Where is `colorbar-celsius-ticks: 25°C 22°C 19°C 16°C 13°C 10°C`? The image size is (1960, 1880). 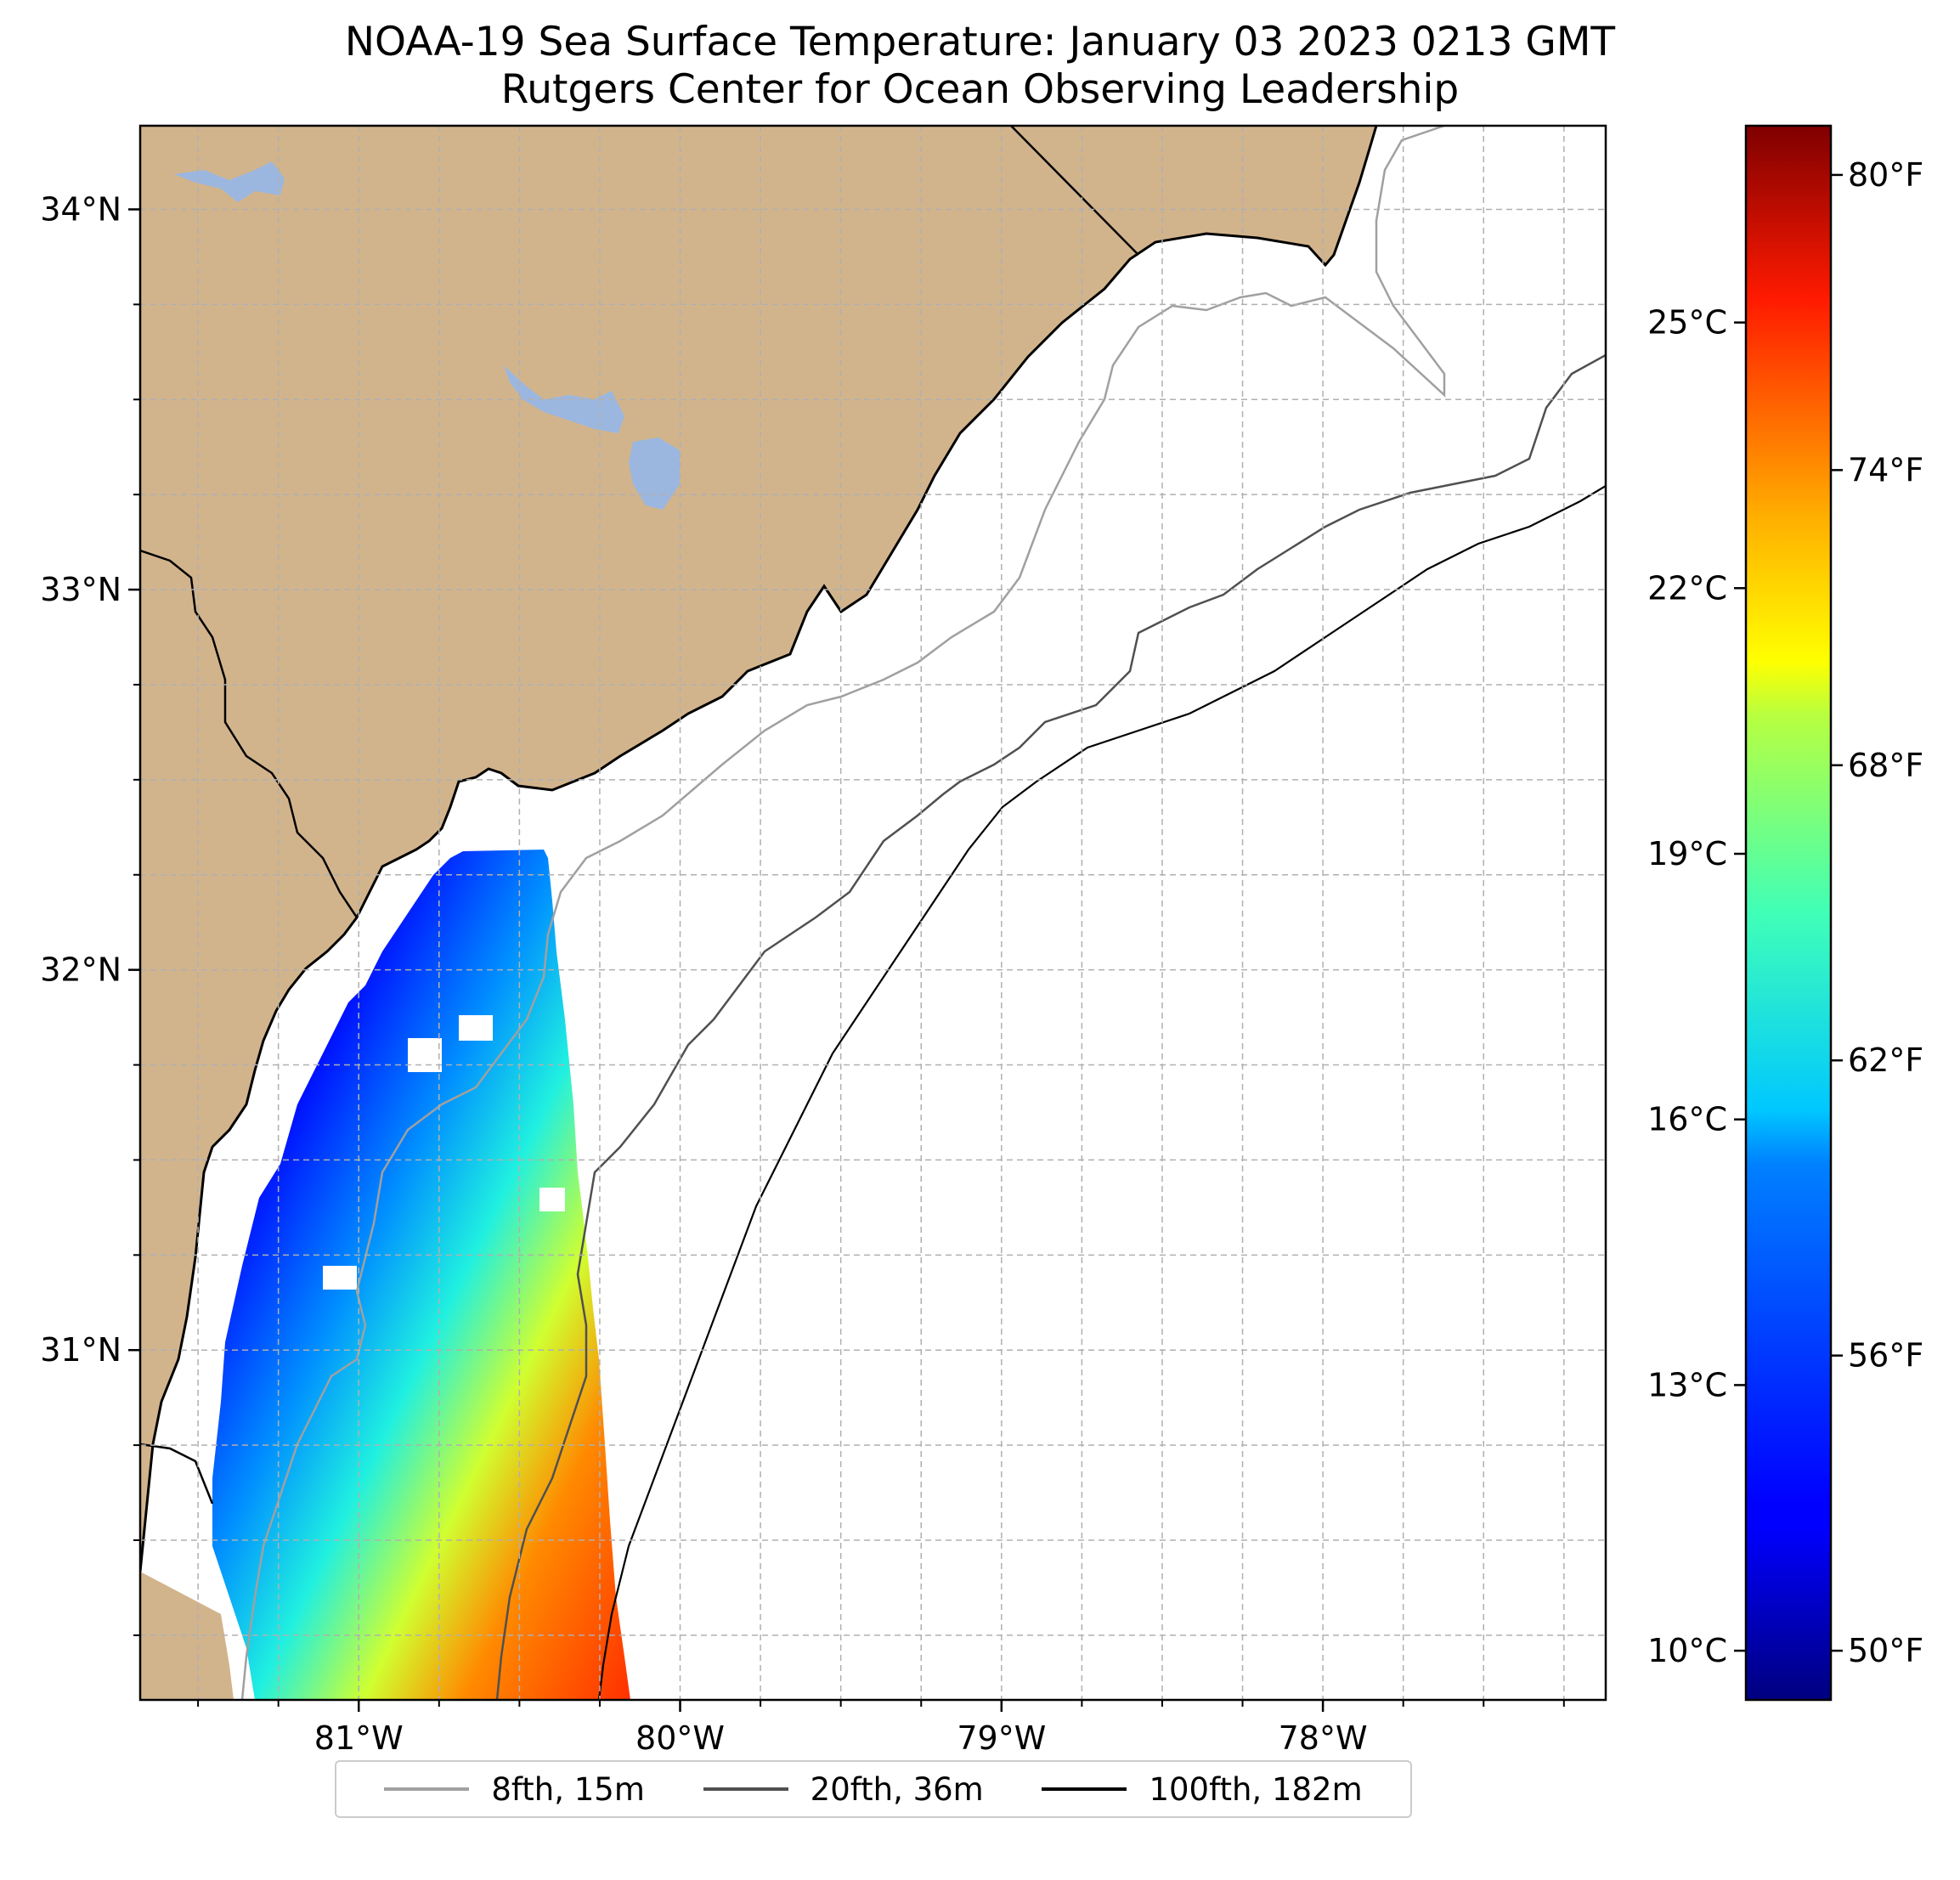
colorbar-celsius-ticks: 25°C 22°C 19°C 16°C 13°C 10°C is located at coordinates (1696, 986).